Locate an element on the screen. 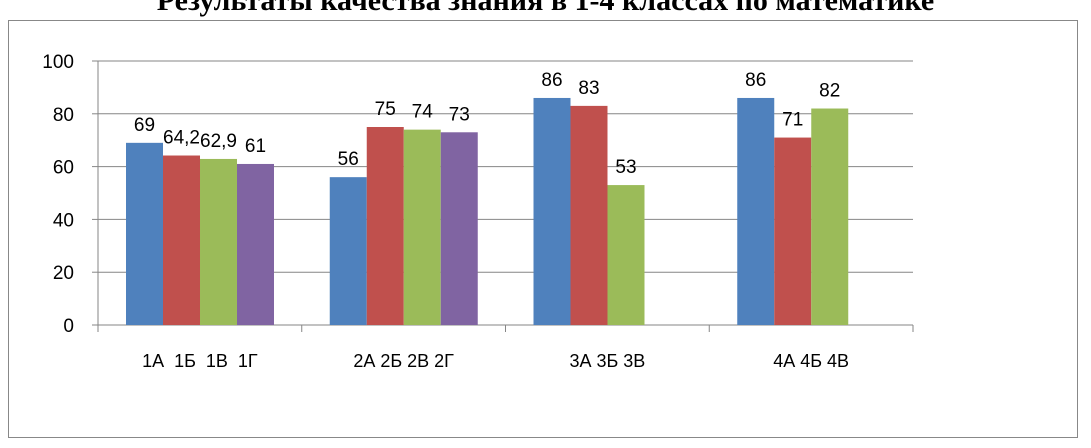 This screenshot has width=1091, height=448. y-tick-label: 100 is located at coordinates (58, 62).